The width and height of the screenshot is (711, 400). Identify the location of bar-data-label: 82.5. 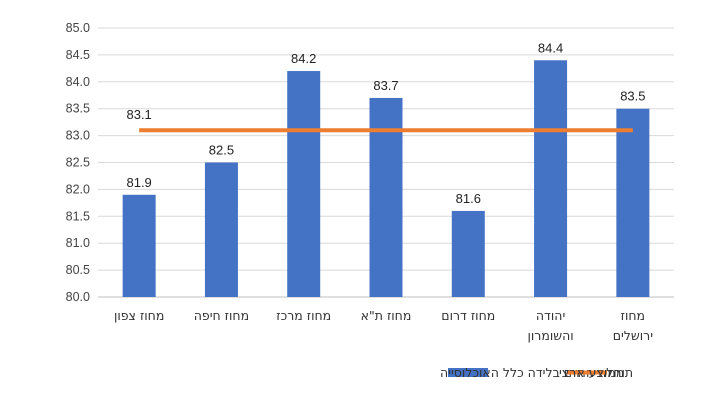
(221, 150).